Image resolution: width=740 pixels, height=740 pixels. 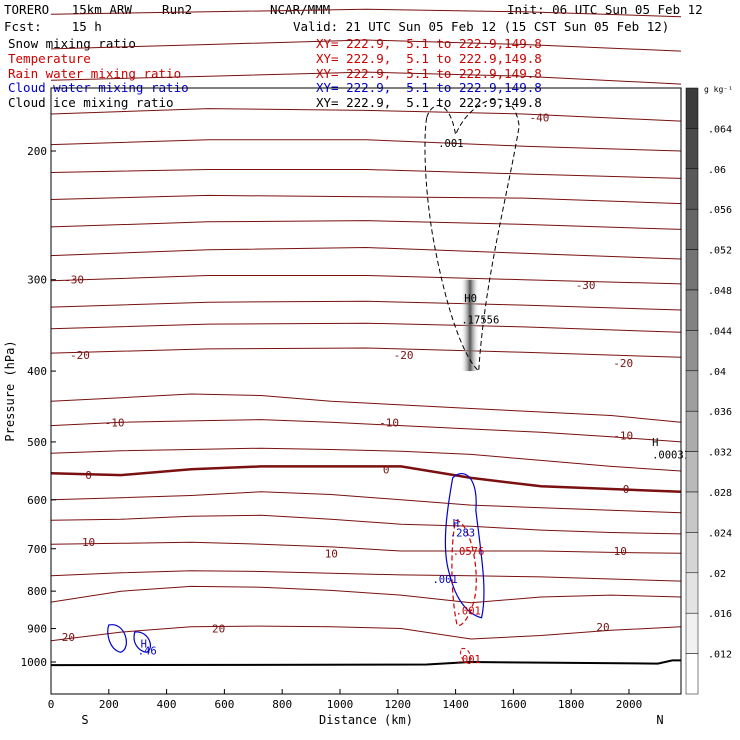 What do you see at coordinates (37, 151) in the screenshot?
I see `y-tick-label: 200` at bounding box center [37, 151].